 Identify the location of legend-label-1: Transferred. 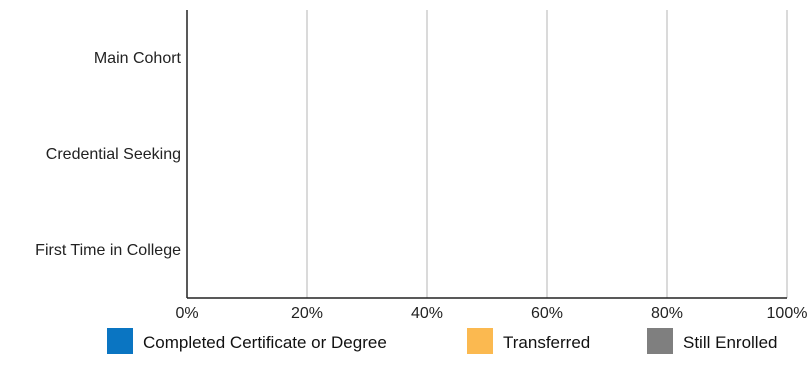
(546, 342).